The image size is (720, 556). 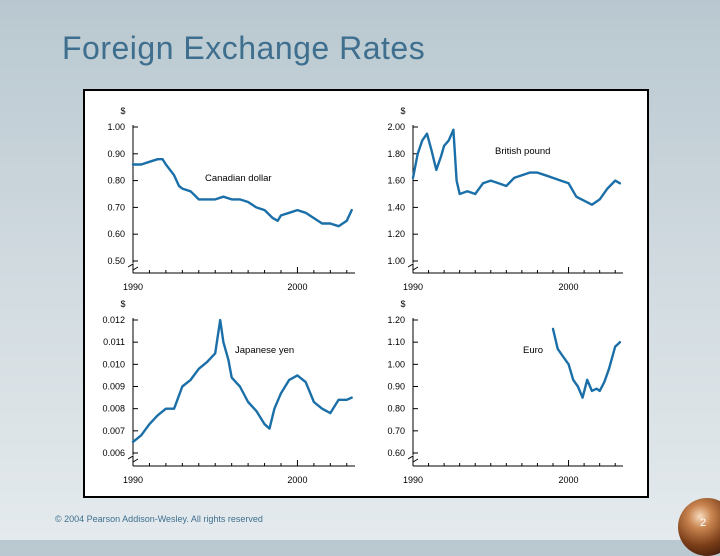 What do you see at coordinates (113, 431) in the screenshot?
I see `japanese-yen-y-tick-label: 0.007` at bounding box center [113, 431].